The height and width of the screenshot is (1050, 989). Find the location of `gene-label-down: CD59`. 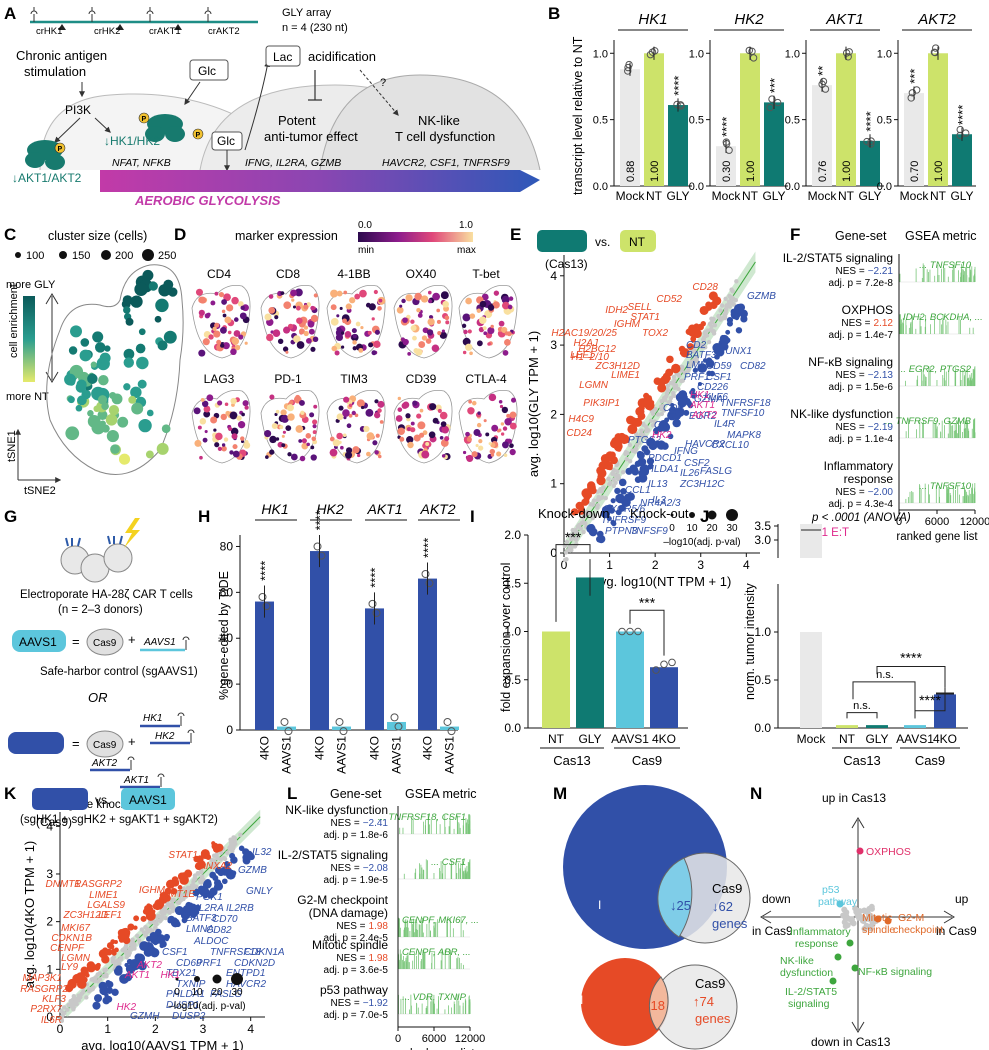

gene-label-down: CD59 is located at coordinates (719, 366).